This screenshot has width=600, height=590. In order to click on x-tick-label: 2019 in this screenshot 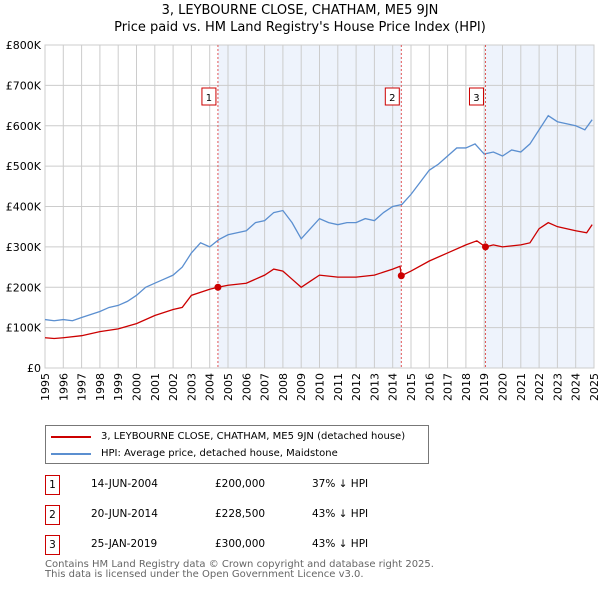, I will do `click(484, 387)`.